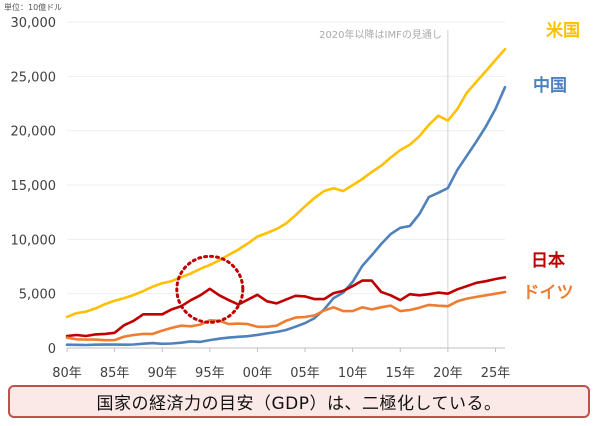  I want to click on x-tick-label: 00年, so click(258, 373).